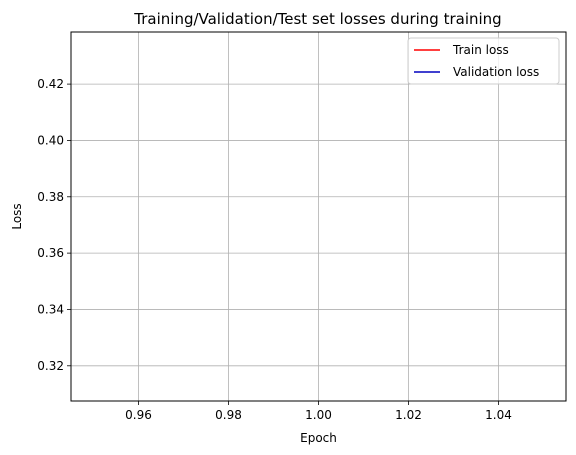 The height and width of the screenshot is (455, 576). What do you see at coordinates (50, 253) in the screenshot?
I see `y-tick-label: 0.36` at bounding box center [50, 253].